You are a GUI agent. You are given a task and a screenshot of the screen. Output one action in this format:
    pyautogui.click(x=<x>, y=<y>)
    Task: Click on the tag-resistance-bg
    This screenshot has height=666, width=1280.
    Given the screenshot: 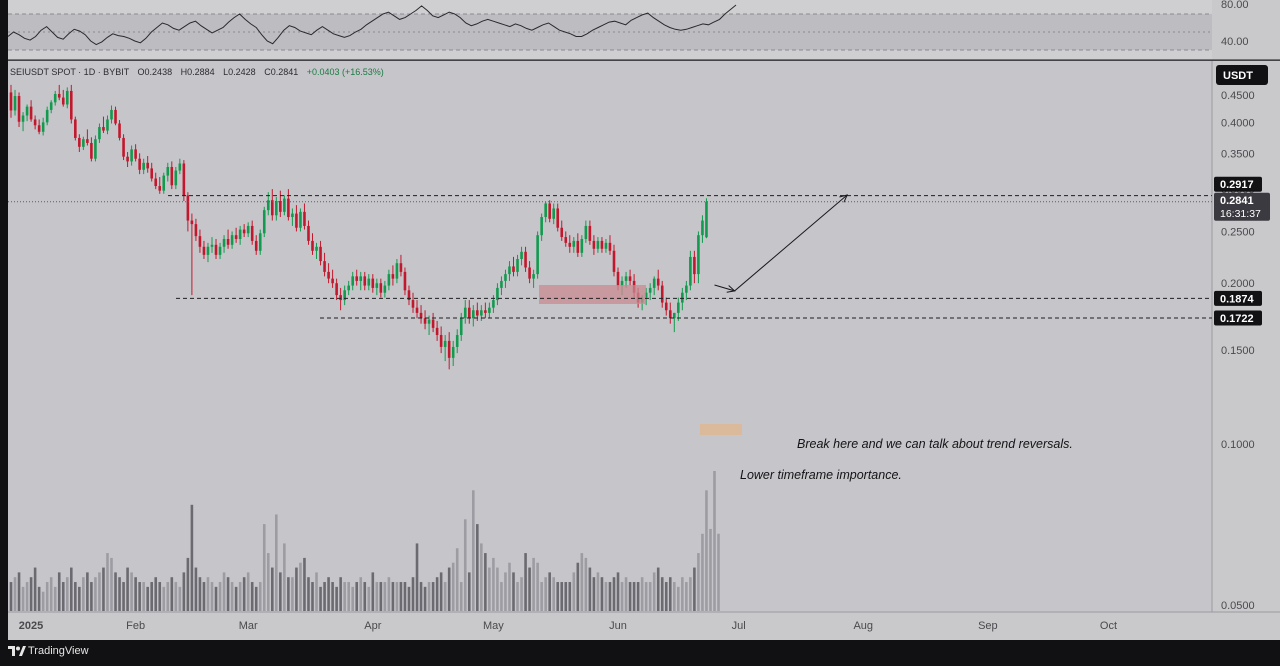 What is the action you would take?
    pyautogui.click(x=1238, y=184)
    